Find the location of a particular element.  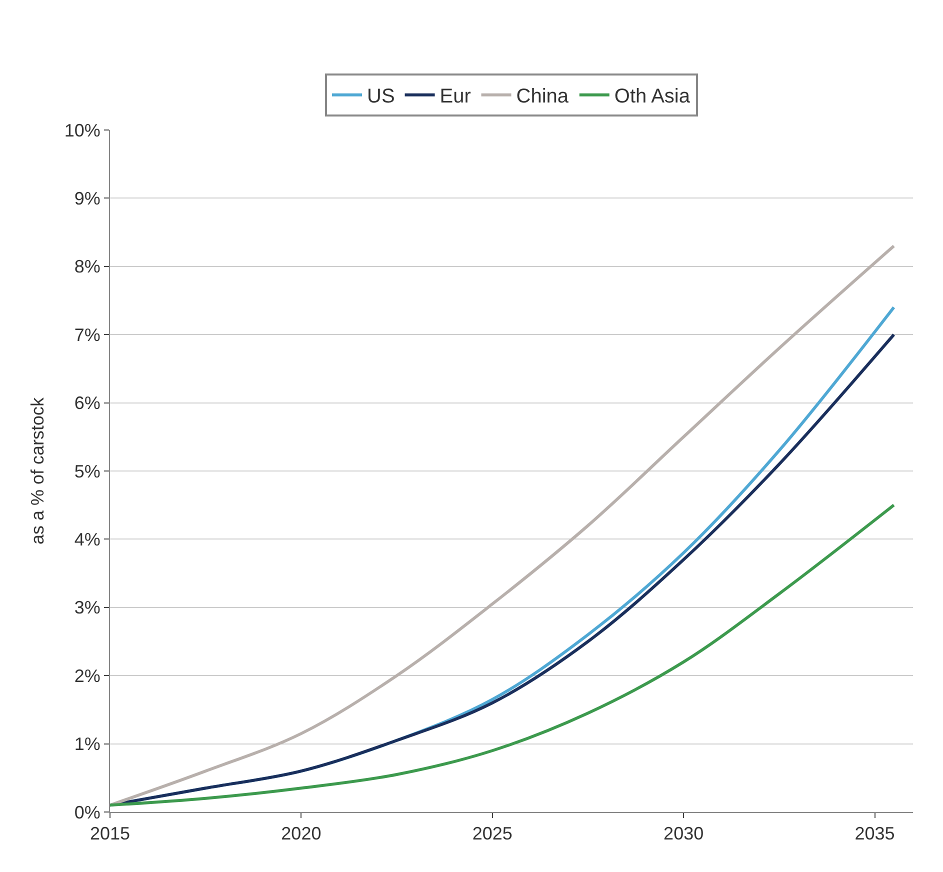

legend-label: Oth Asia is located at coordinates (652, 97).